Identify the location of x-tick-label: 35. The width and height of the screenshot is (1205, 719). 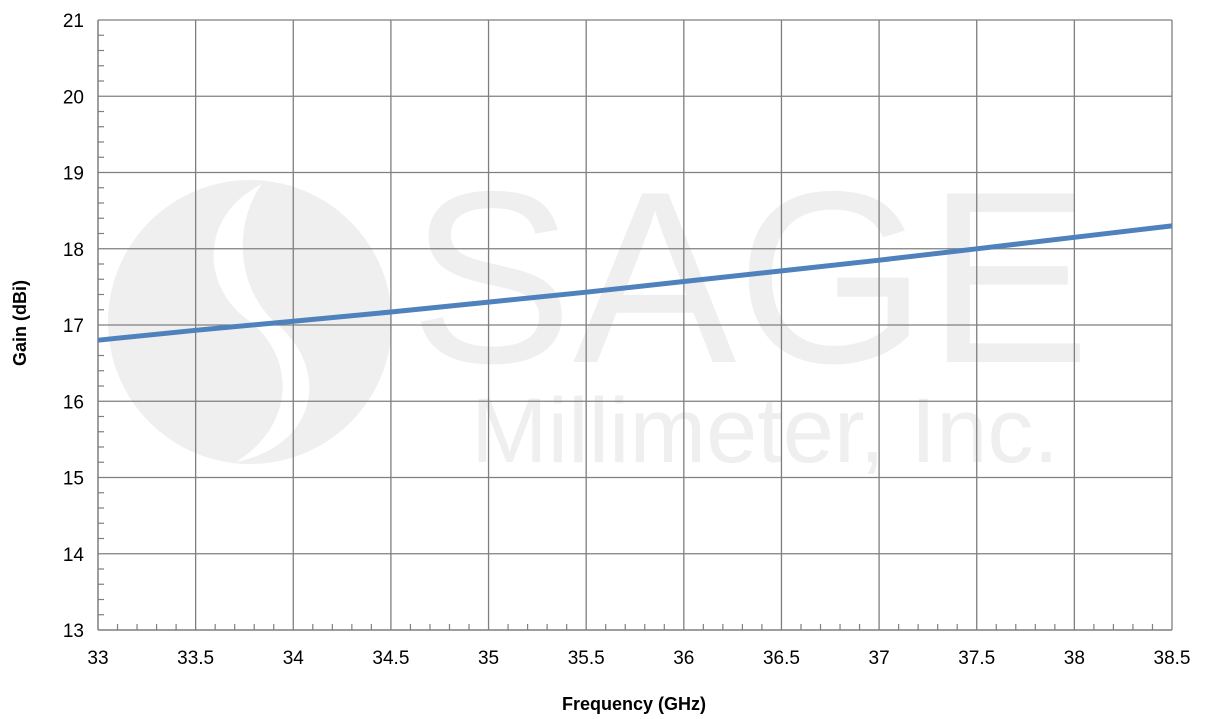
(488, 658).